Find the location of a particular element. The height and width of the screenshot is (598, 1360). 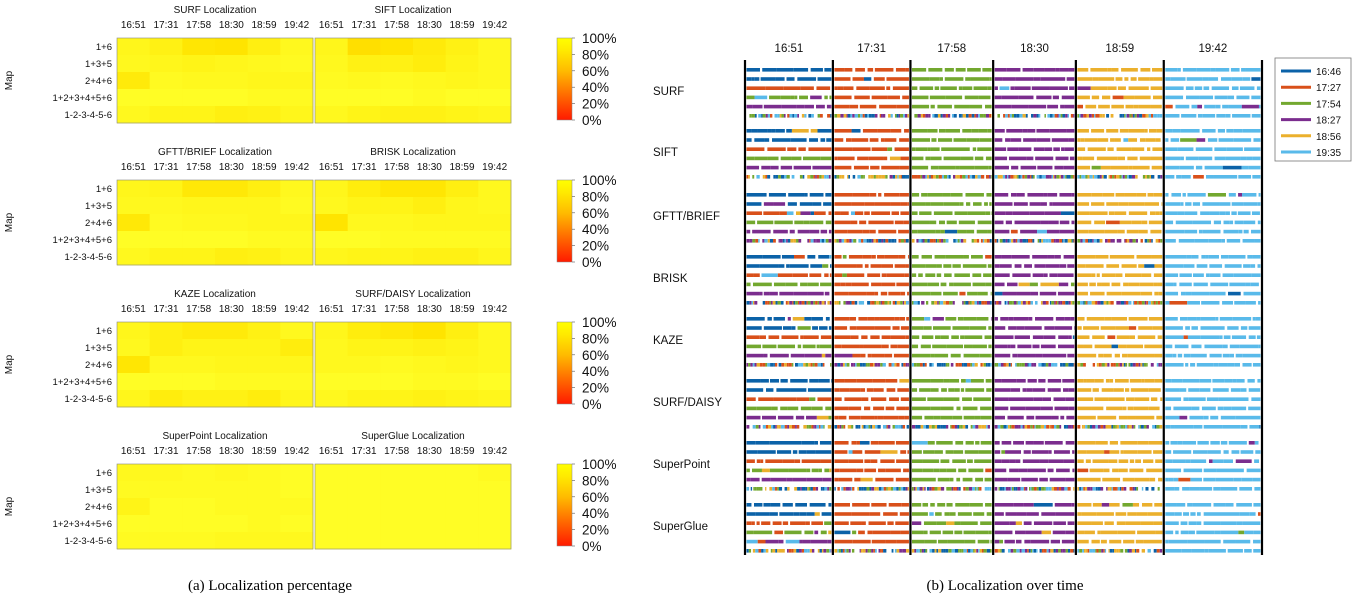

session-tick-label: 19:42 is located at coordinates (296, 167).